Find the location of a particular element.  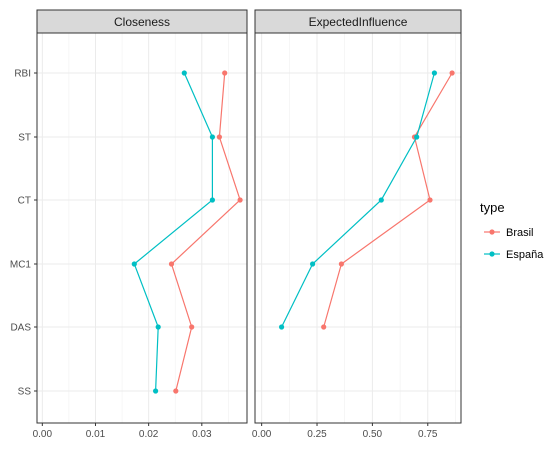

x-tick-label: 0.50 is located at coordinates (373, 434).